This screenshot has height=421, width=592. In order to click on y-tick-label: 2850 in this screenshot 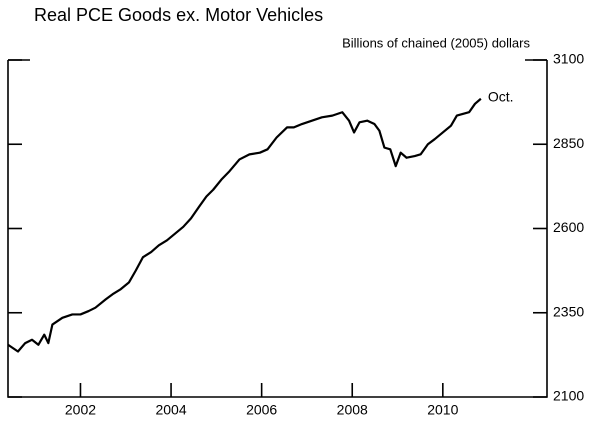, I will do `click(568, 143)`.